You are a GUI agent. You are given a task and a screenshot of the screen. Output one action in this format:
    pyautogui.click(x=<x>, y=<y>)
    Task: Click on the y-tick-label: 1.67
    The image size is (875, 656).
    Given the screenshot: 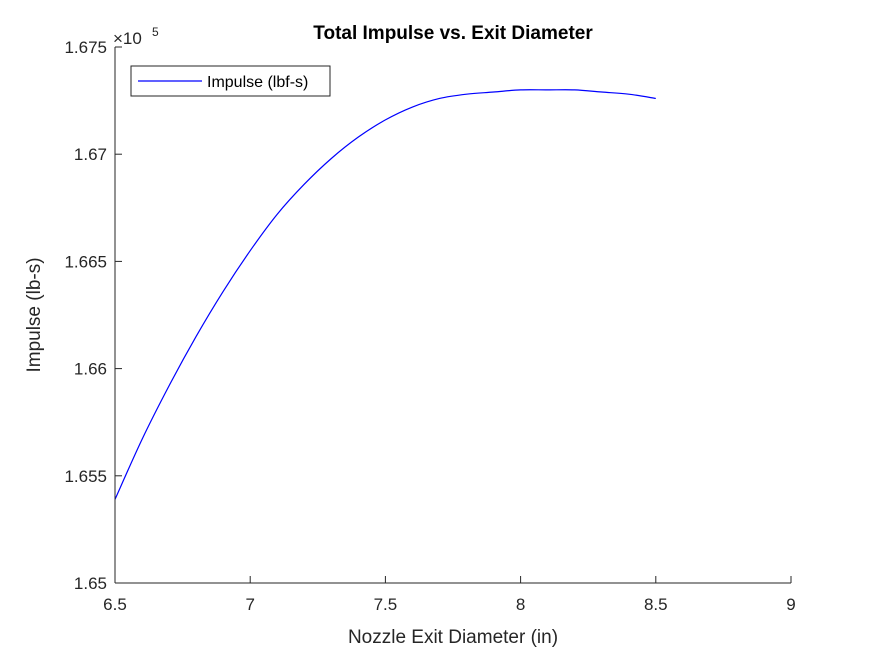 What is the action you would take?
    pyautogui.click(x=90, y=154)
    